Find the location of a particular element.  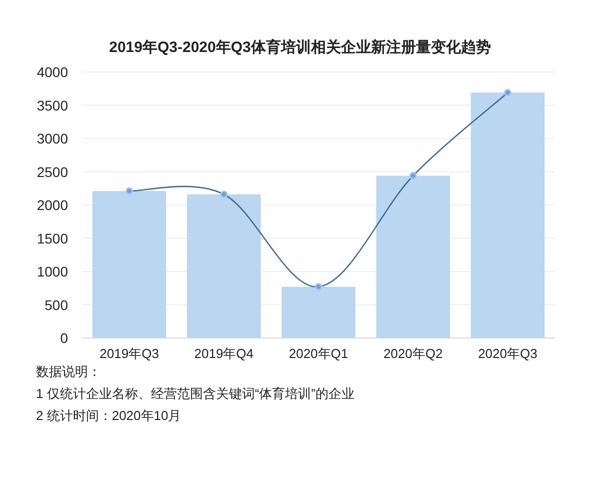

x-tick-label: 2020年Q3 is located at coordinates (508, 353).